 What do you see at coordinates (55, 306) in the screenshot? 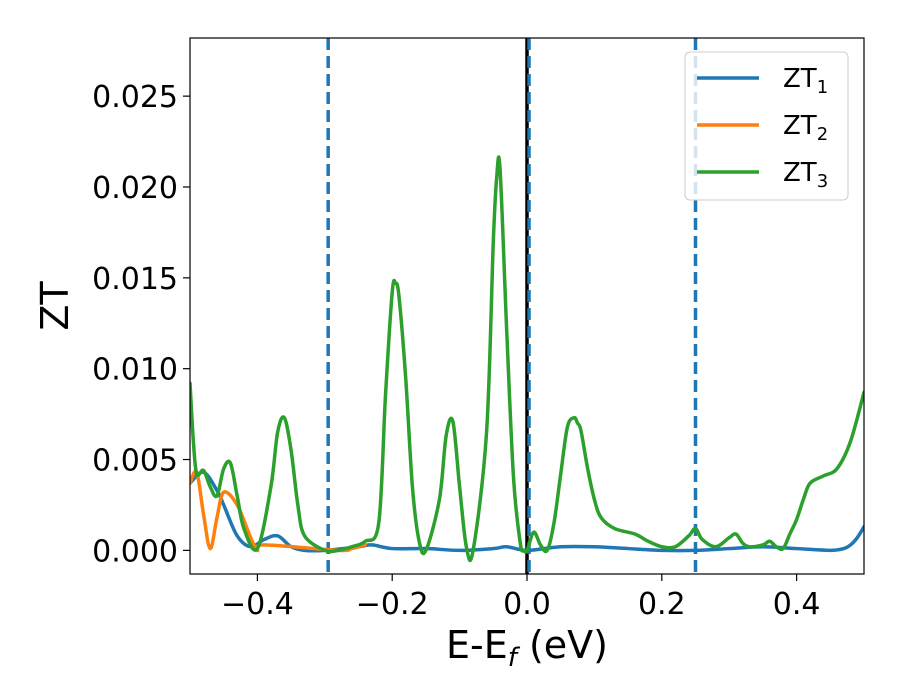
I see `y-axis-title: ZT` at bounding box center [55, 306].